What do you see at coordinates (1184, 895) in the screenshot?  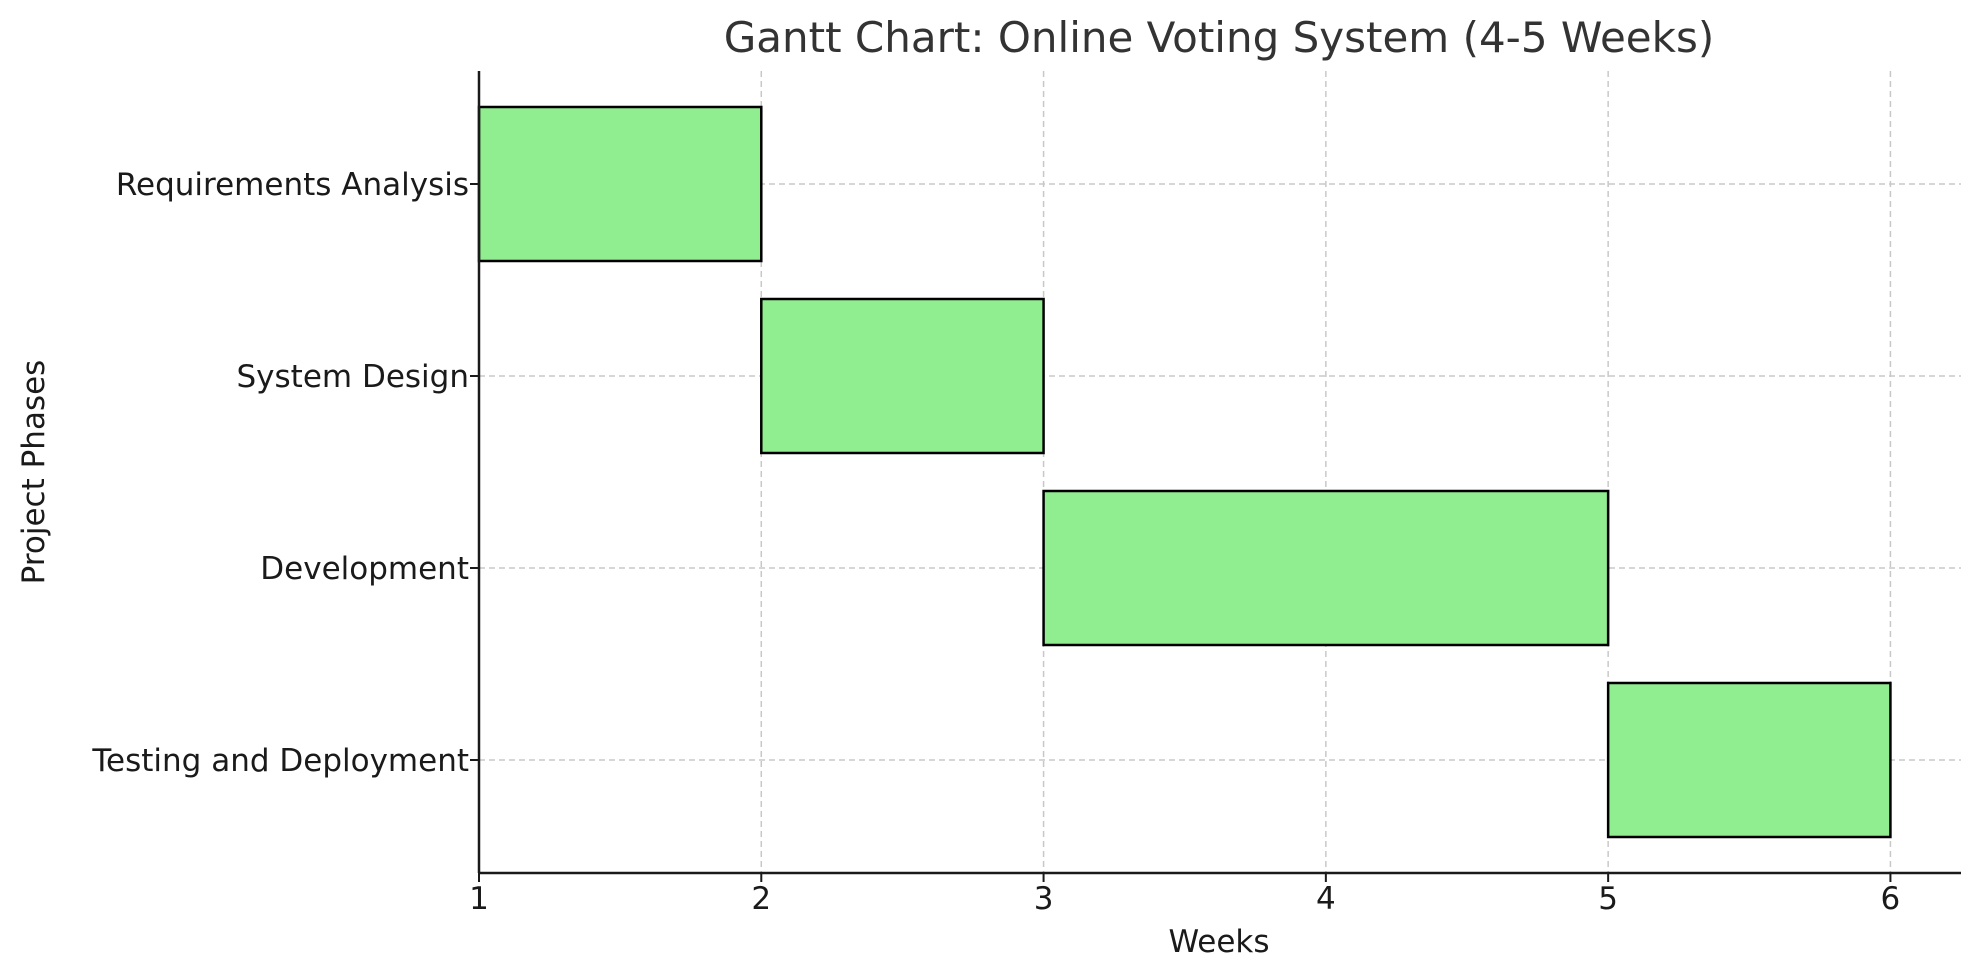 I see `x-ticks: 1 2 3 4 5 6` at bounding box center [1184, 895].